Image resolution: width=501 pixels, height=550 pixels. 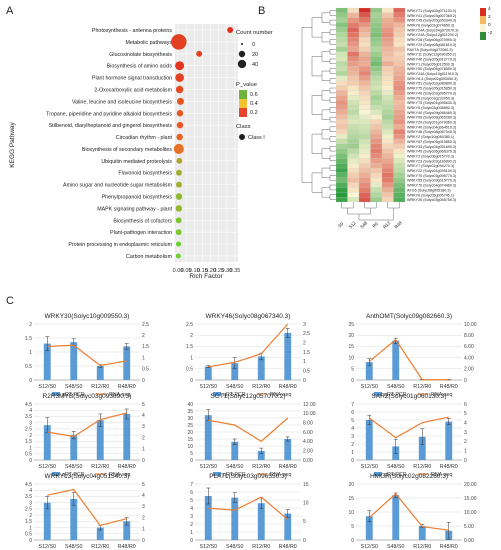 What do you see at coordinates (431, 45) in the screenshot?
I see `heatmap-row-label: WRKY29 (Solyc08g081610.3)` at bounding box center [431, 45].